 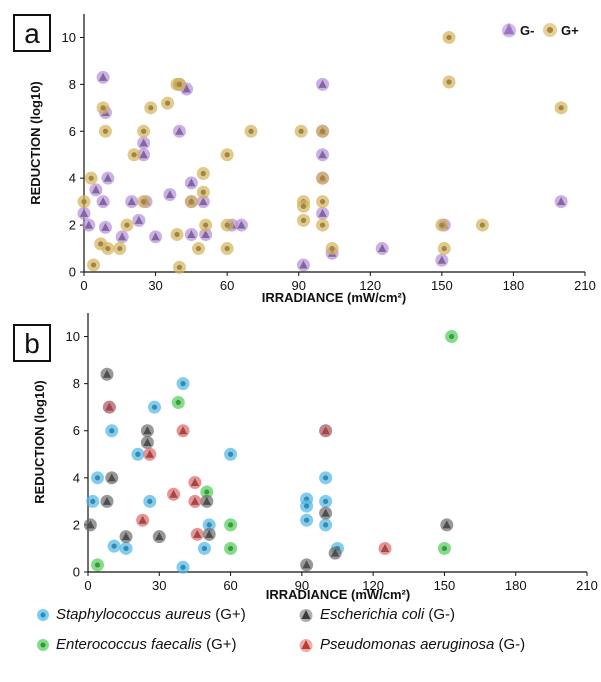 What do you see at coordinates (514, 285) in the screenshot?
I see `panel-a-x-tick-label: 180` at bounding box center [514, 285].